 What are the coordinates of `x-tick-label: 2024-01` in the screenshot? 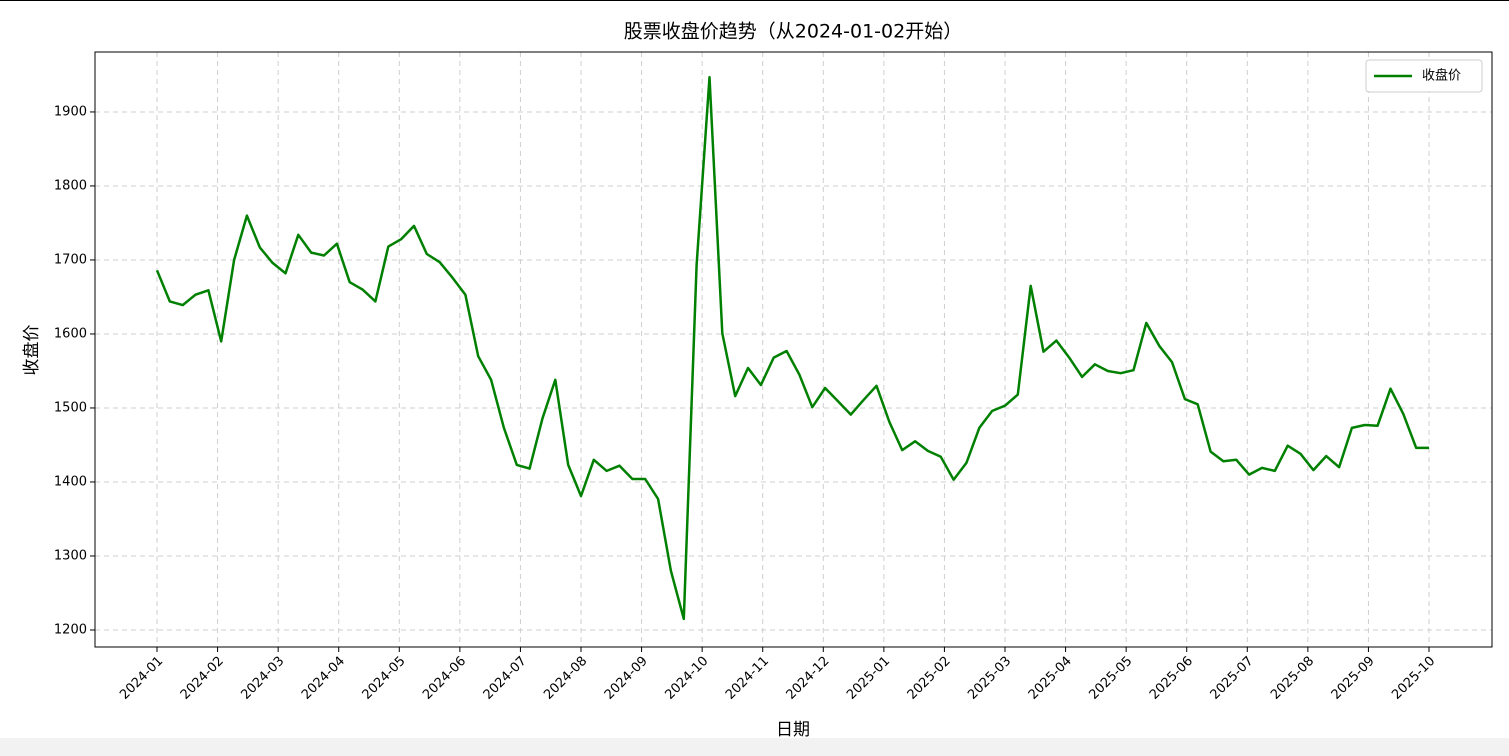 It's located at (141, 678).